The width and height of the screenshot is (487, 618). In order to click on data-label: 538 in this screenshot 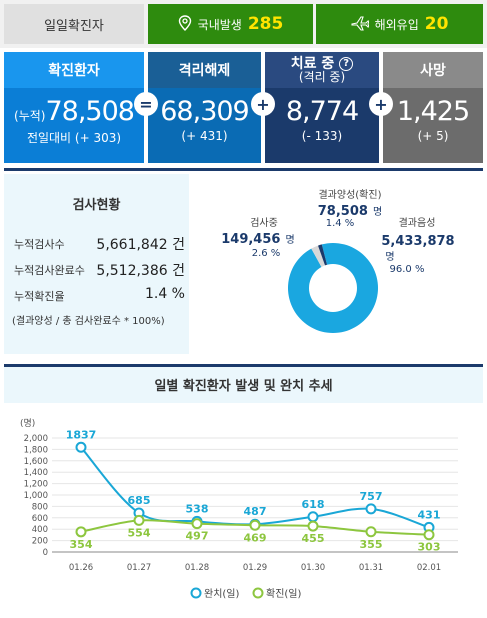, I will do `click(197, 508)`.